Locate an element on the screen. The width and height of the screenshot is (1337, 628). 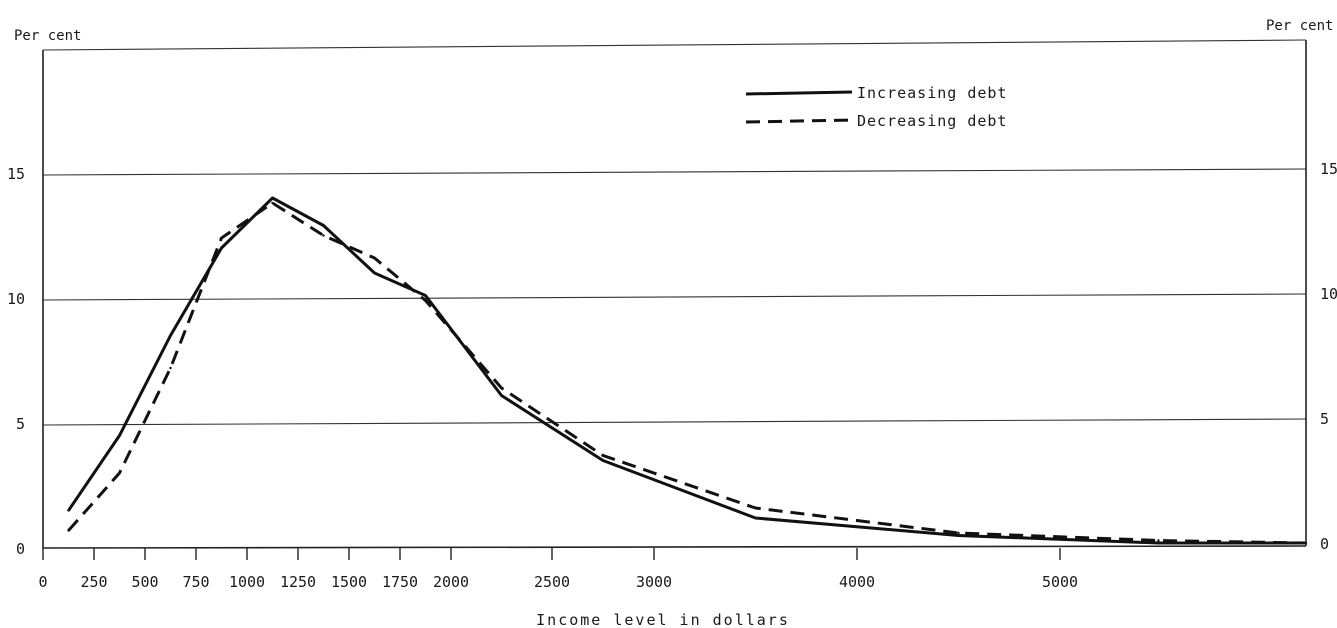
x-tick-label-2500: 2500 is located at coordinates (552, 582).